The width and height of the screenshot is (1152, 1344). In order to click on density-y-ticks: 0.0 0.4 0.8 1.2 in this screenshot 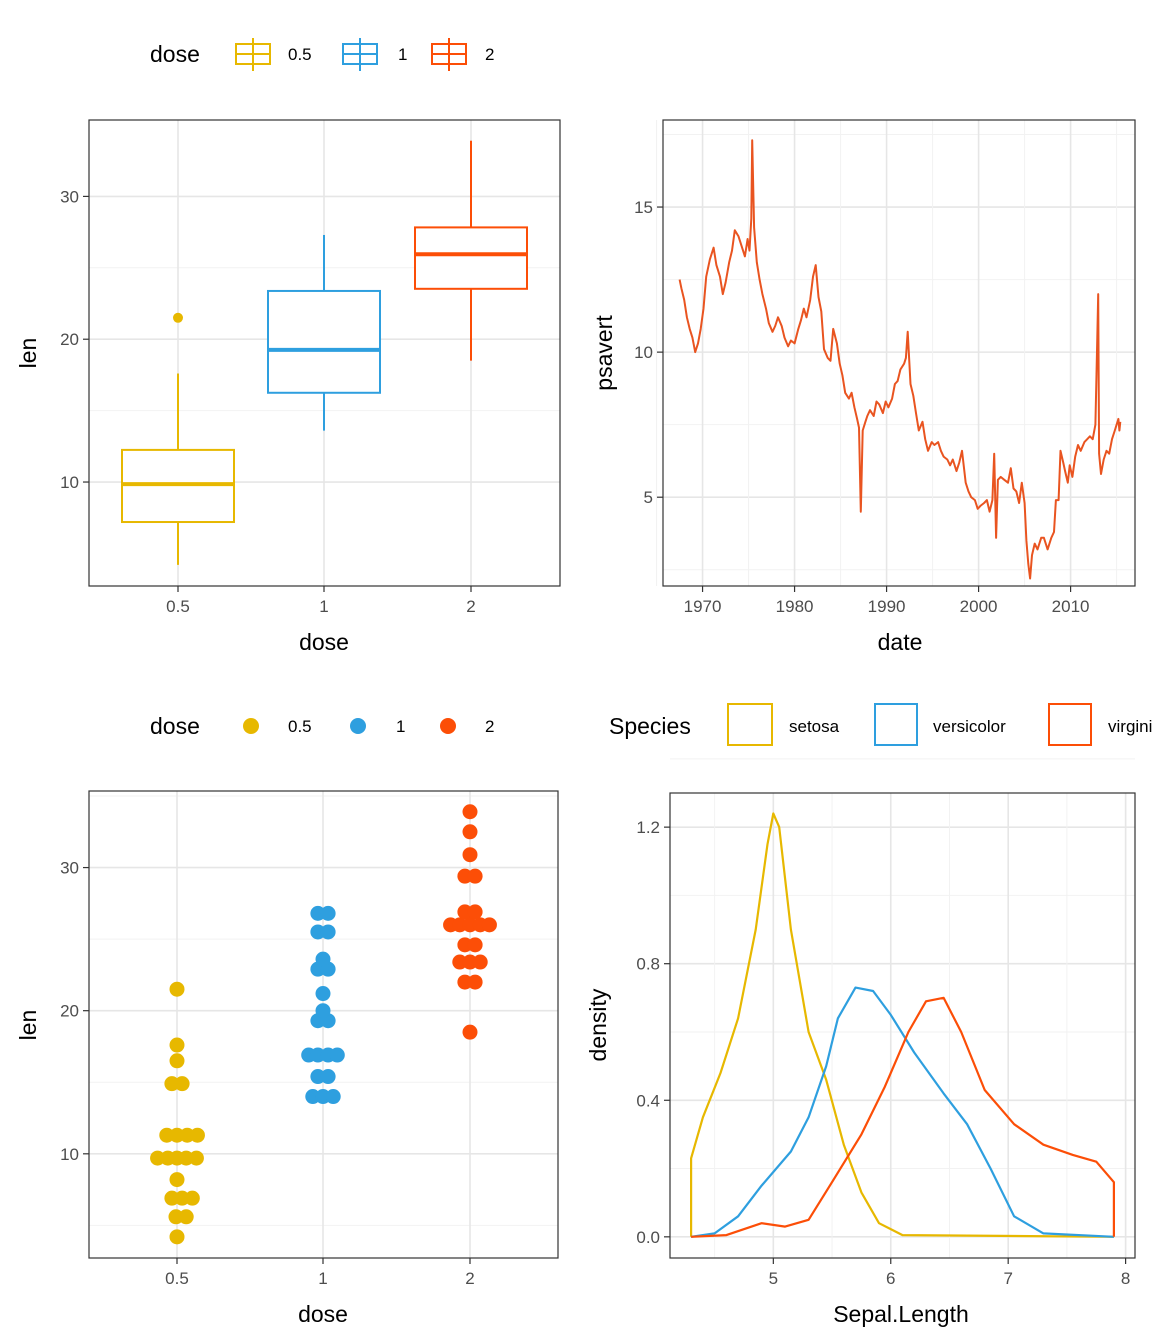, I will do `click(653, 1032)`.